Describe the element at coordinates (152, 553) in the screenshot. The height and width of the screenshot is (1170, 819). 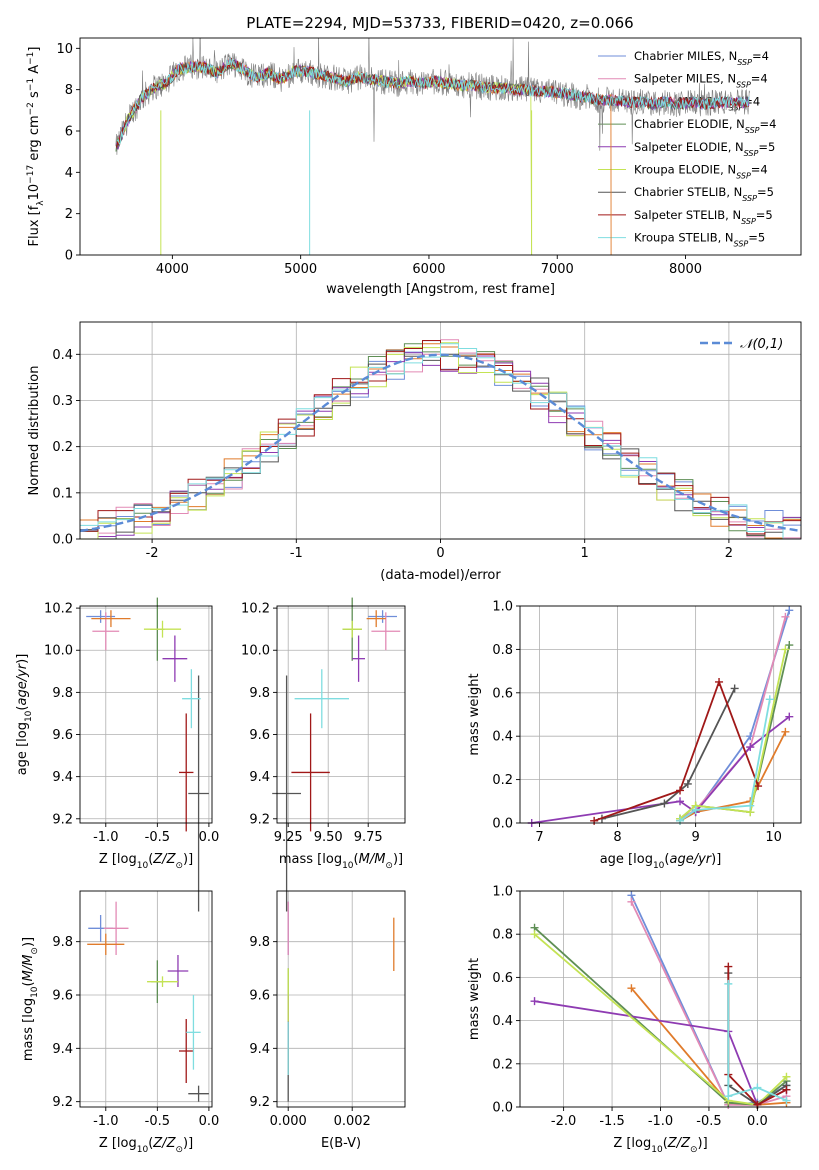
I see `x-tick-label: -2` at that location.